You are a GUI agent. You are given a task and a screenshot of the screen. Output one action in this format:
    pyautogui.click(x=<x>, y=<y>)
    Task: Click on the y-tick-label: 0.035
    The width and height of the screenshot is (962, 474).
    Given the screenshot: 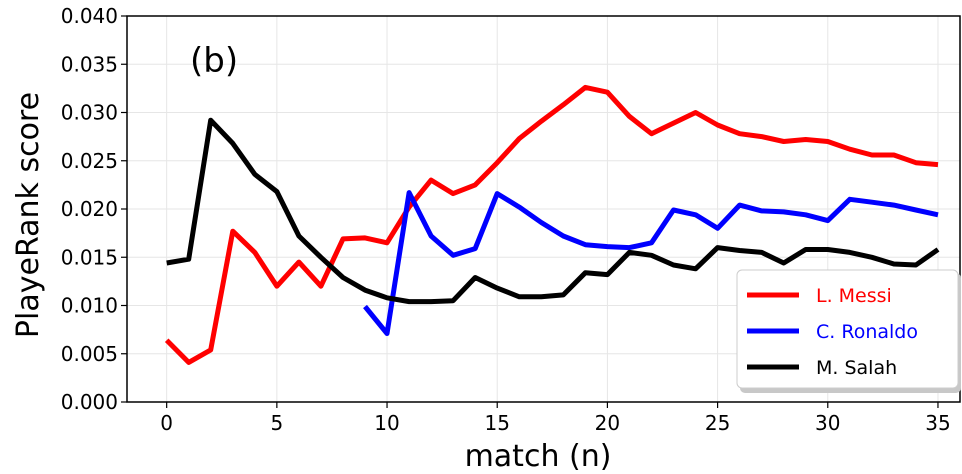 What is the action you would take?
    pyautogui.click(x=89, y=64)
    